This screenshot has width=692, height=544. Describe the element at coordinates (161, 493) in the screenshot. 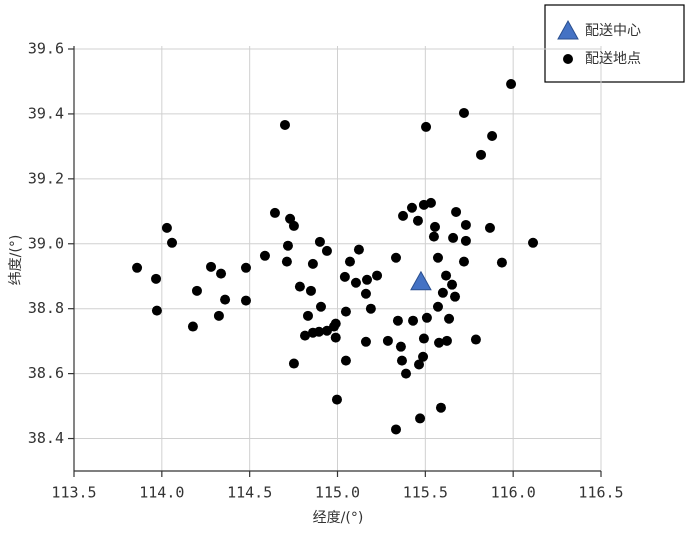

I see `x-tick-label: 114.0` at that location.